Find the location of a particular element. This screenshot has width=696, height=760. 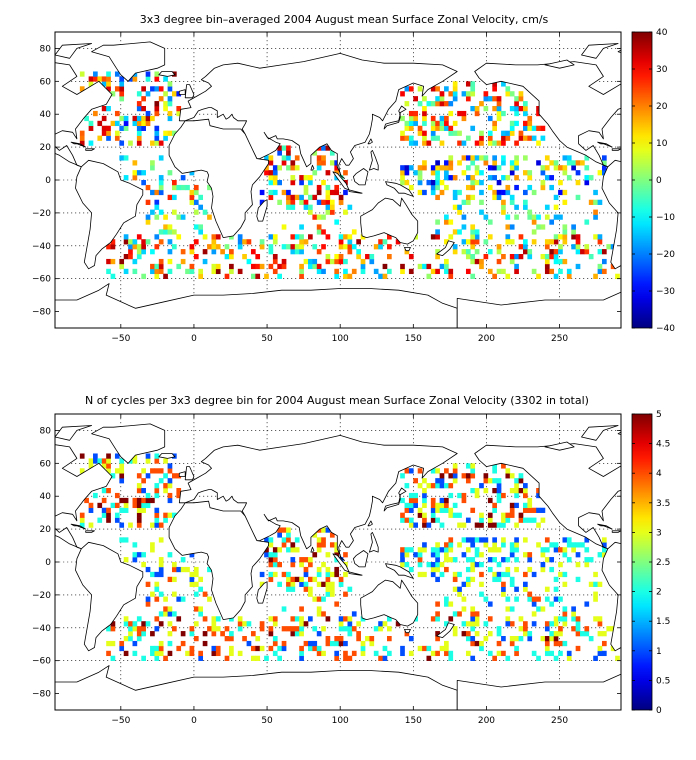

colorbar-tick-label: 2.5 is located at coordinates (663, 563).